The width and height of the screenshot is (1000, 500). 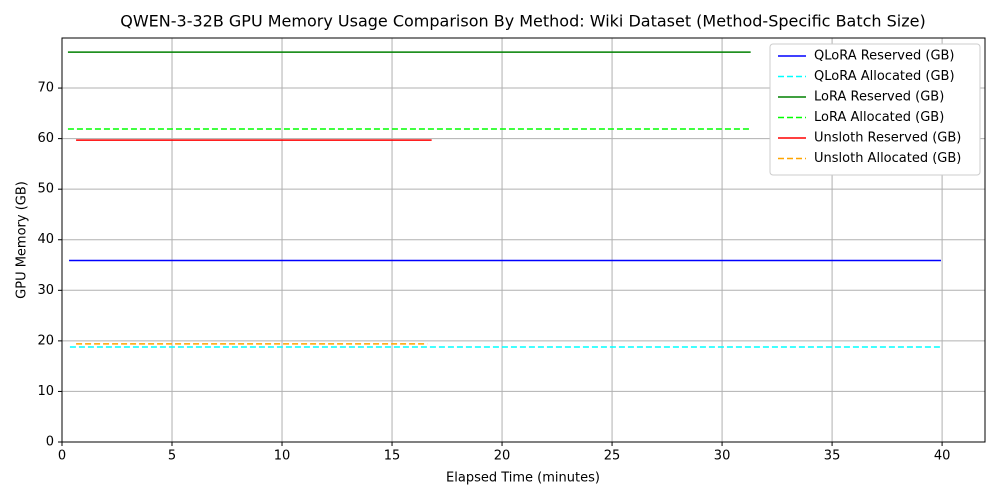 I want to click on legend-label: LoRA Allocated (GB), so click(x=879, y=117).